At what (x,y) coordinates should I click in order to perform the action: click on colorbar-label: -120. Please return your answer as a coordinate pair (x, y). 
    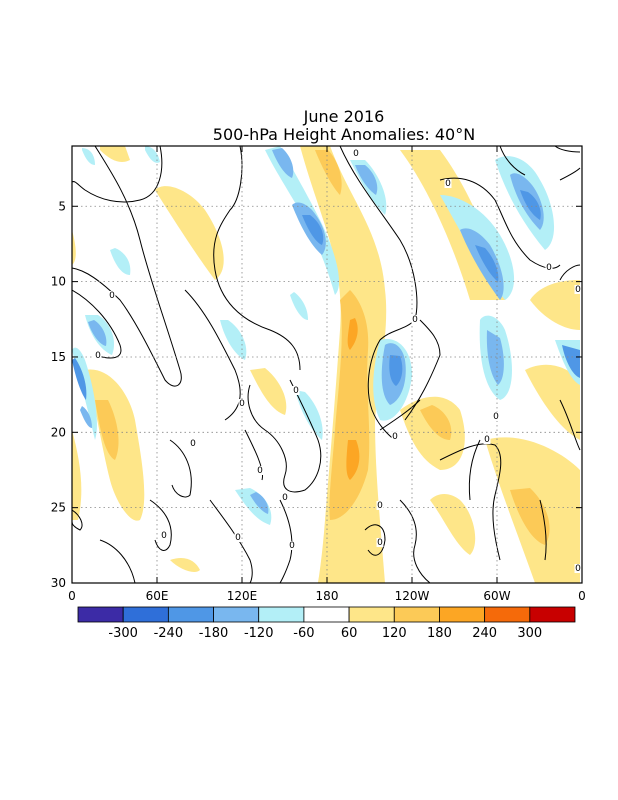
    Looking at the image, I should click on (259, 633).